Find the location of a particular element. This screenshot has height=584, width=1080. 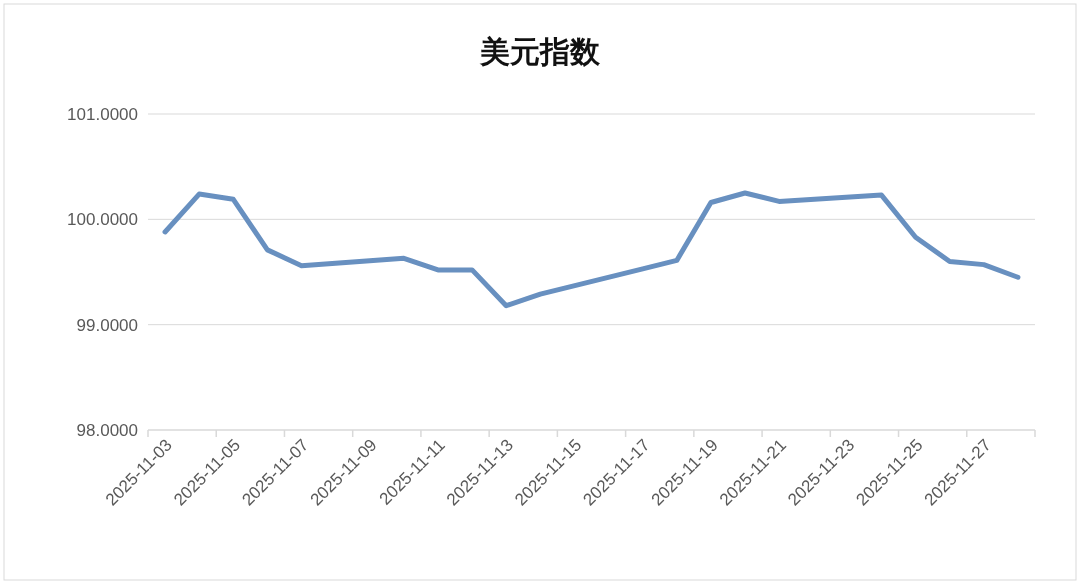

y-tick-label: 101.0000 is located at coordinates (102, 114).